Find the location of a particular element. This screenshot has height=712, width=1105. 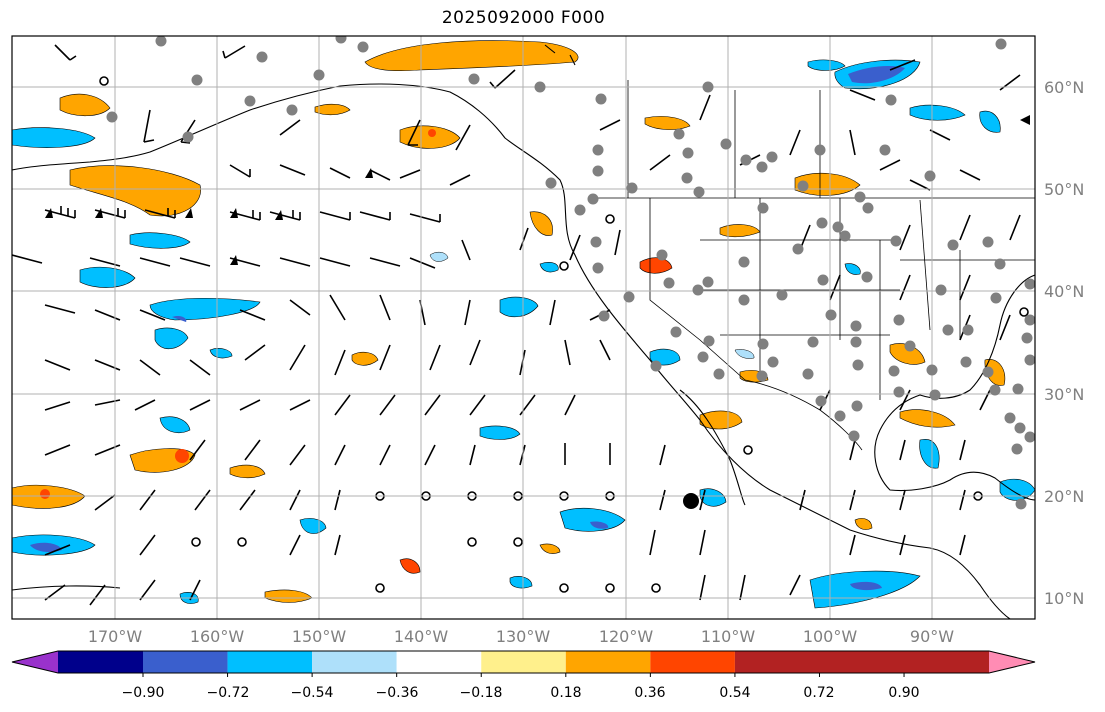

lon-label: 170°W is located at coordinates (115, 636).